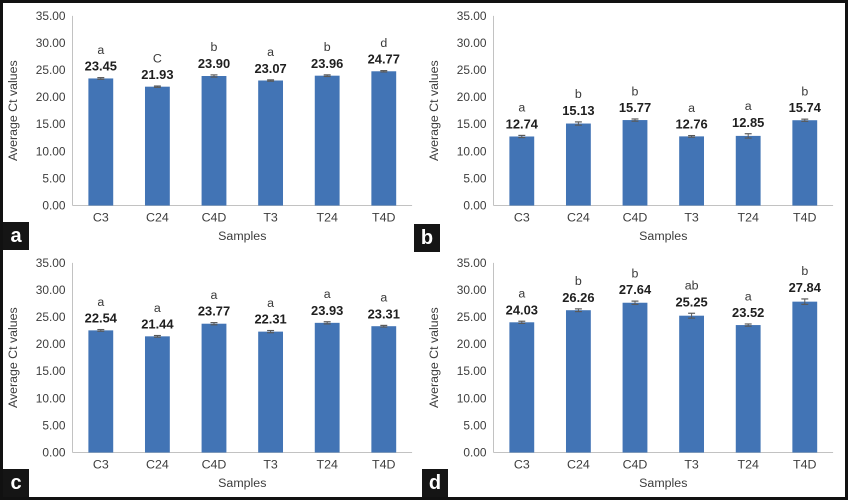 Image resolution: width=848 pixels, height=500 pixels. Describe the element at coordinates (383, 43) in the screenshot. I see `significance-letter: d` at that location.